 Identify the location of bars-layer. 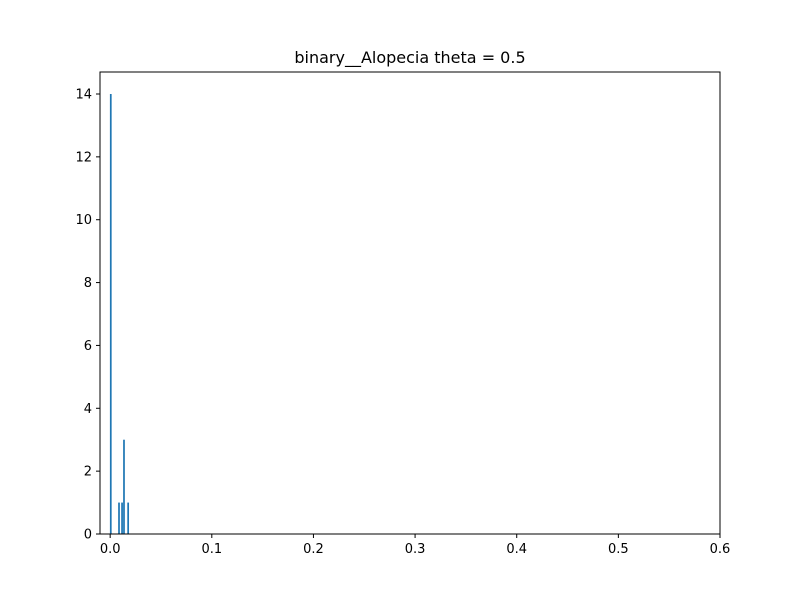
(119, 314).